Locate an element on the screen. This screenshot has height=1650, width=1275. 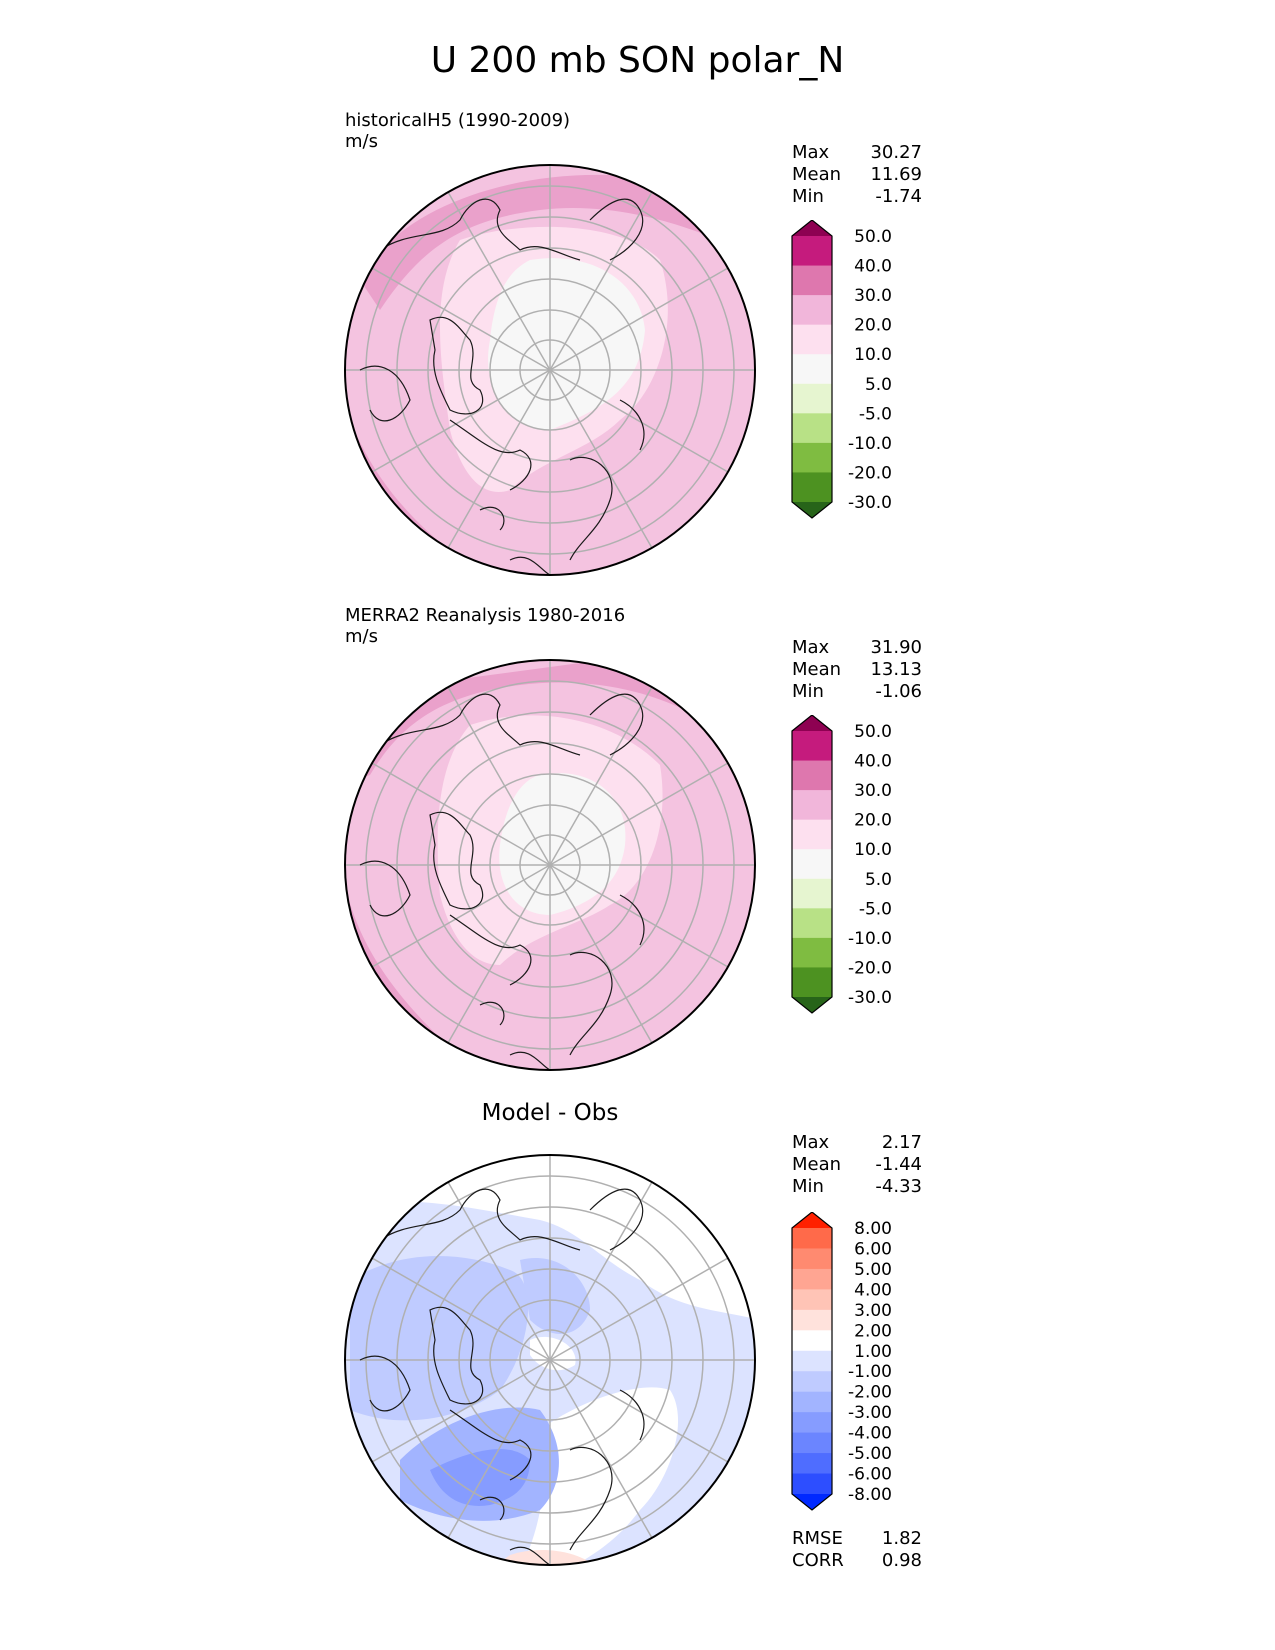
colorbar-tick-label: 2.00 is located at coordinates (873, 1331).